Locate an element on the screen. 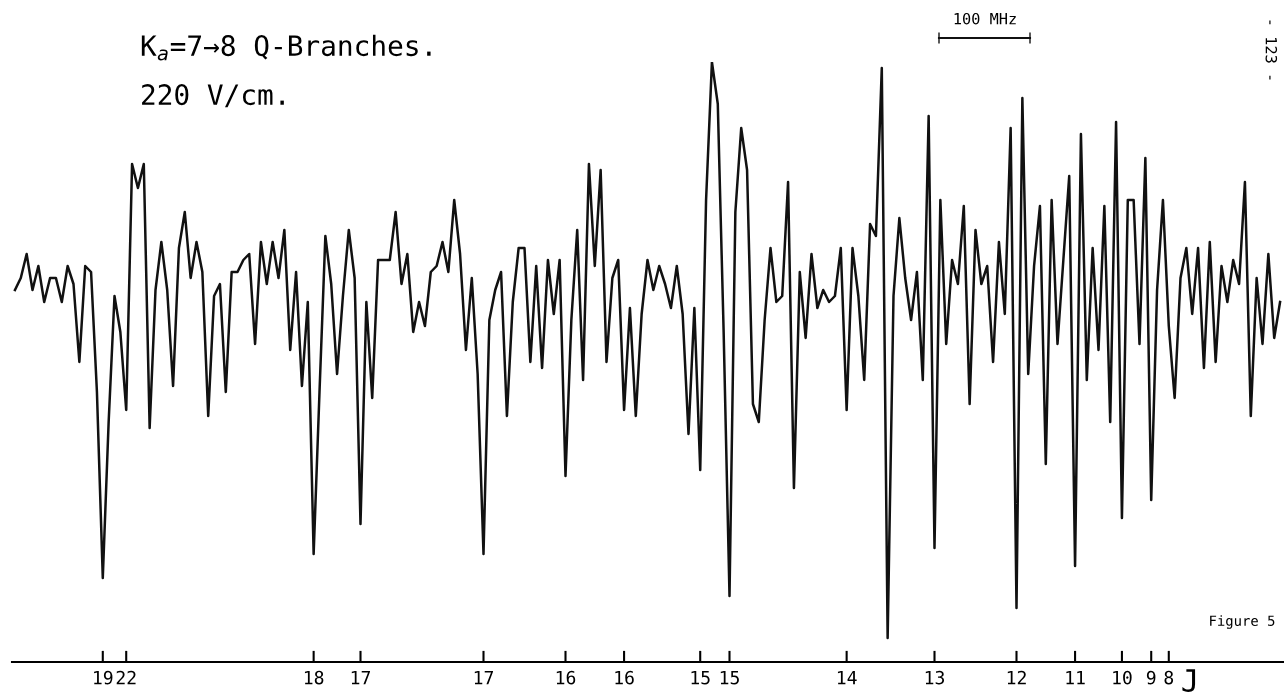 Image resolution: width=1284 pixels, height=697 pixels. x-tick-label: 11 is located at coordinates (1075, 677).